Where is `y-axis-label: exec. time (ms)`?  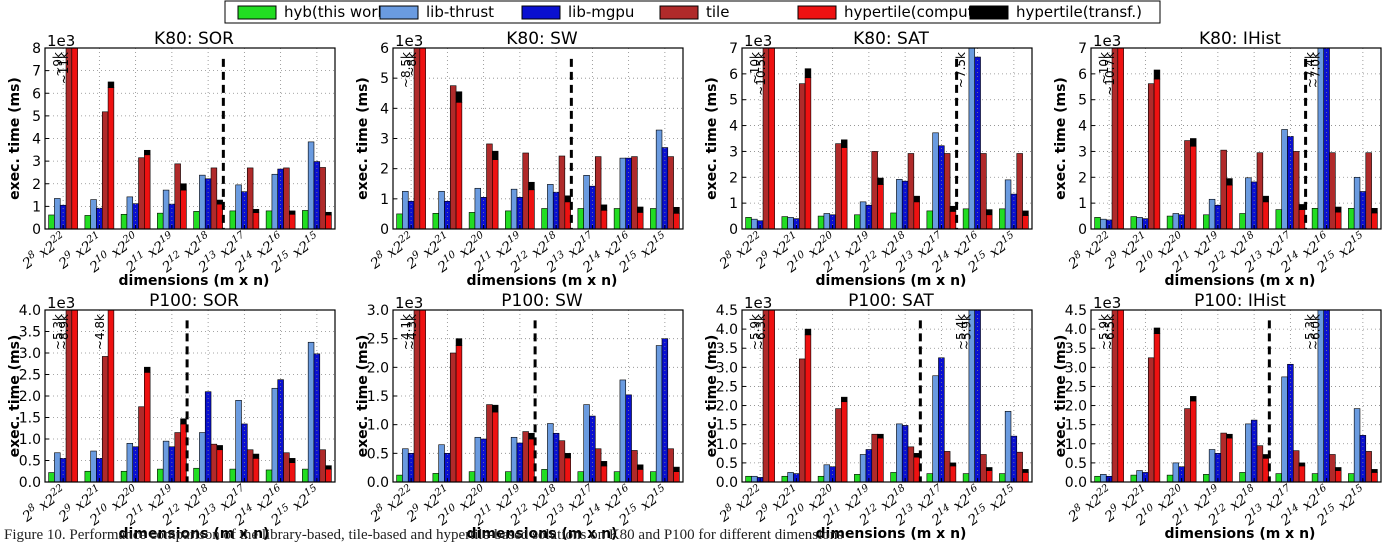 y-axis-label: exec. time (ms) is located at coordinates (712, 396).